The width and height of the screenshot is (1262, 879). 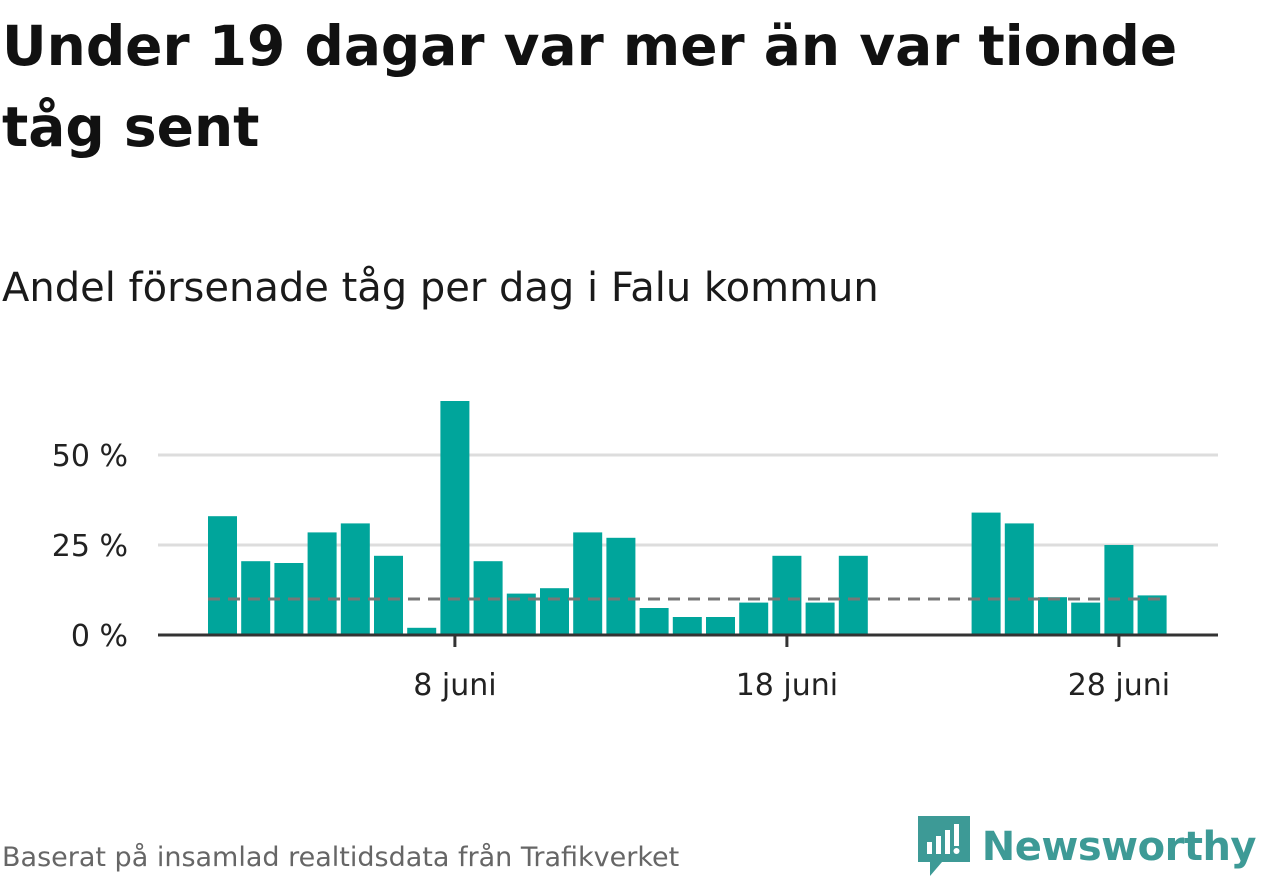 What do you see at coordinates (943, 846) in the screenshot?
I see `newsworthy-logo-icon` at bounding box center [943, 846].